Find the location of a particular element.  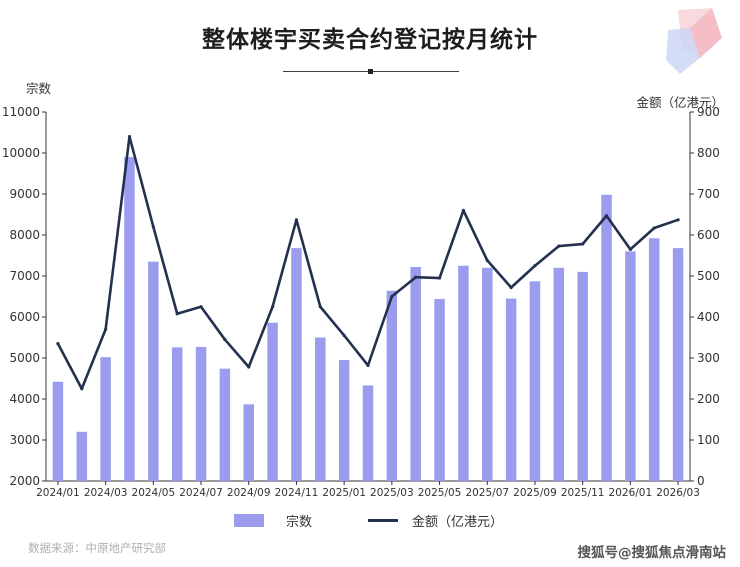

left-tick-label: 5000 is located at coordinates (24, 358).